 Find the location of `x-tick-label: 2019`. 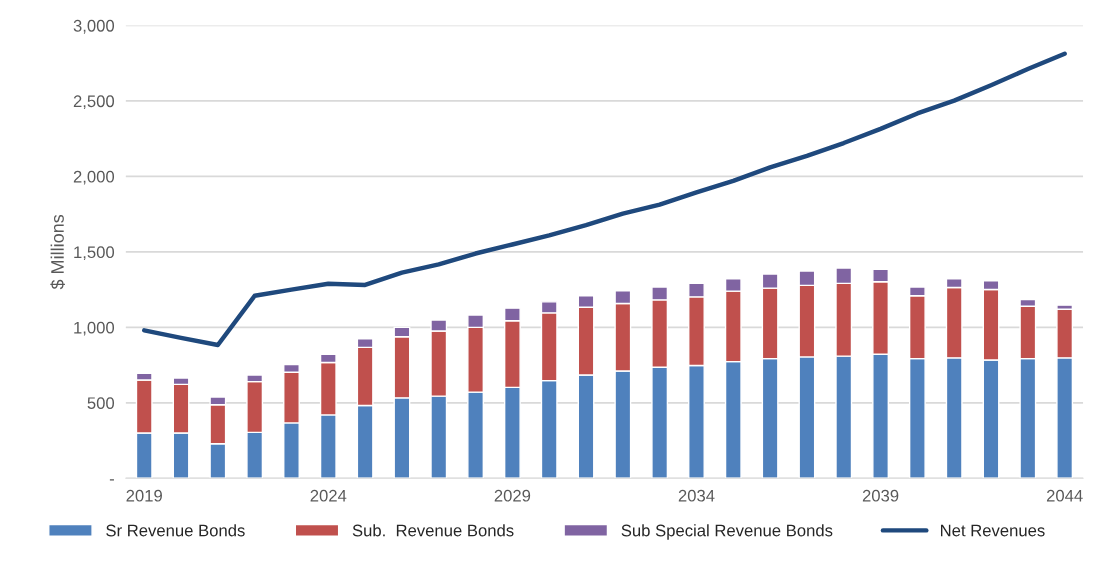

x-tick-label: 2019 is located at coordinates (144, 495).